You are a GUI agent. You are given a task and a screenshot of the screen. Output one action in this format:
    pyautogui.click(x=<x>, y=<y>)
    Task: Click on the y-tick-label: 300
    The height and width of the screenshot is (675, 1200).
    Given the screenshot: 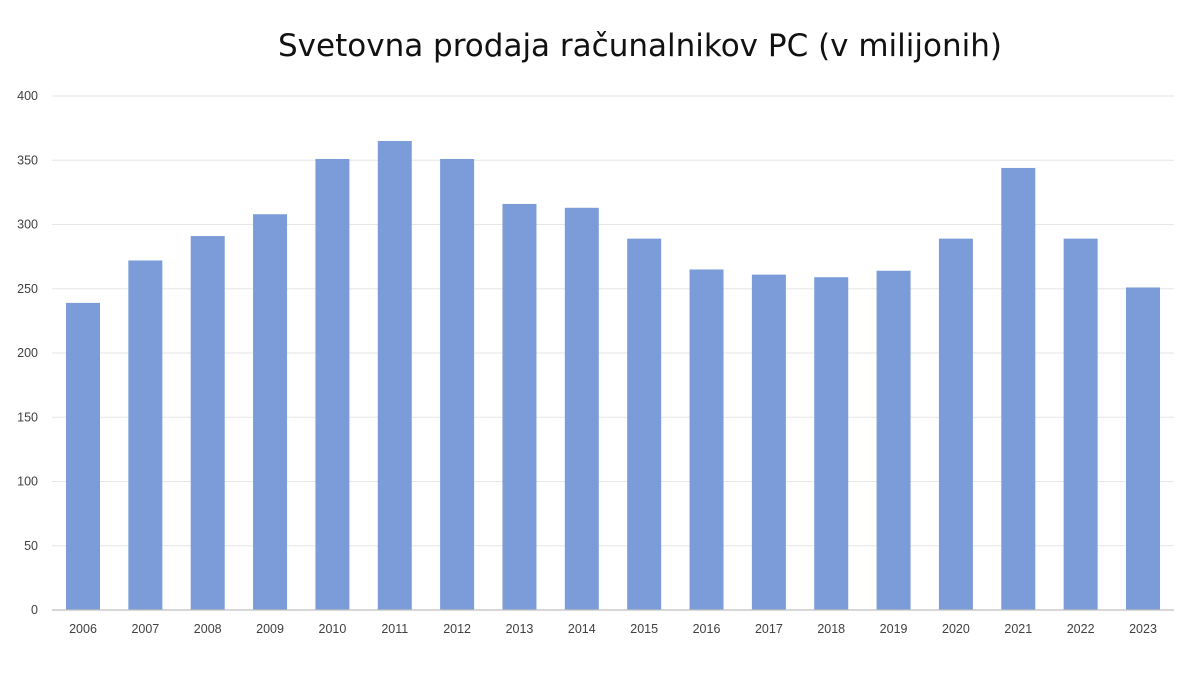 What is the action you would take?
    pyautogui.click(x=27, y=225)
    